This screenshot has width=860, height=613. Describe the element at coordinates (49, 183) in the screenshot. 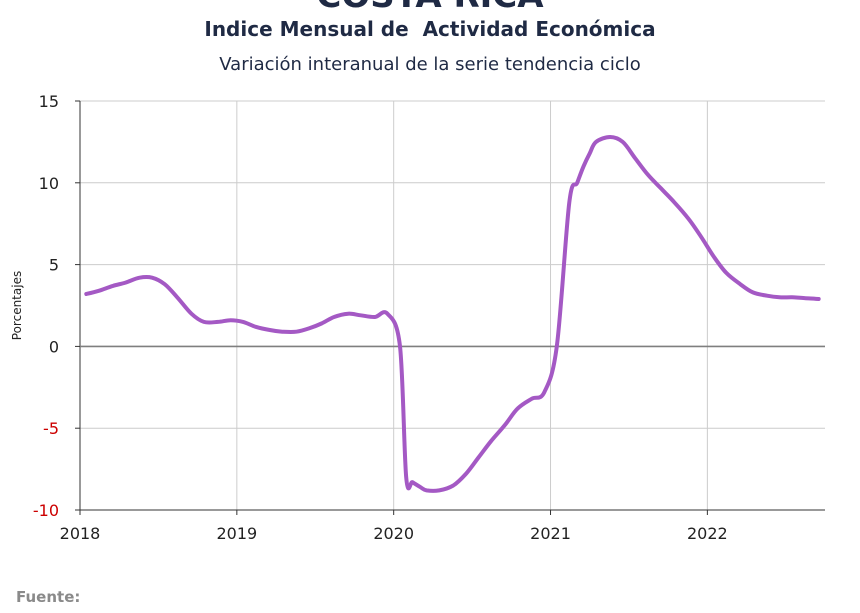

I see `y-tick-label: 10` at that location.